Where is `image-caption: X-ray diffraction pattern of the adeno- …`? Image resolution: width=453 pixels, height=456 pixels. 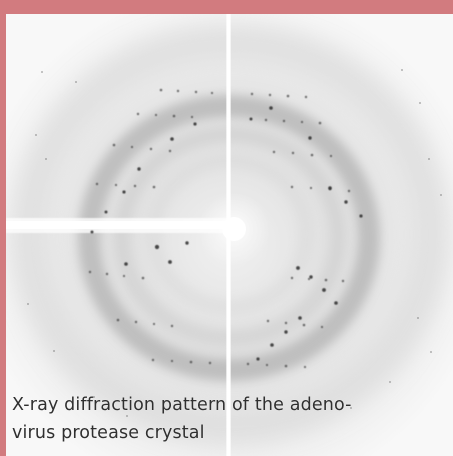
image-caption: X-ray diffraction pattern of the adeno- … is located at coordinates (225, 419).